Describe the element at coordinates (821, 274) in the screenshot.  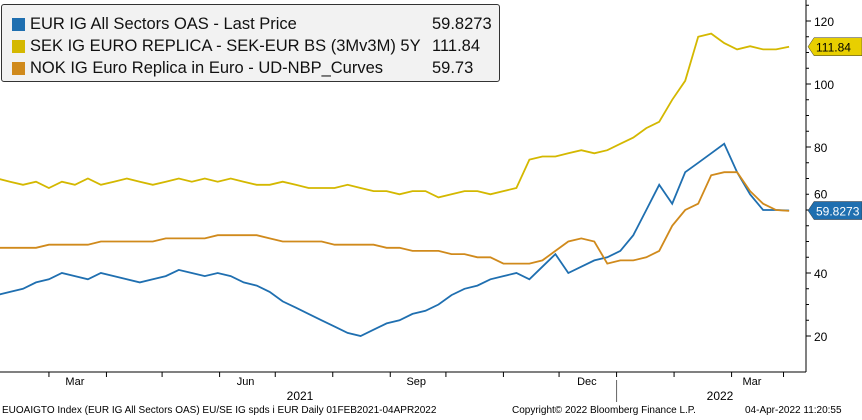
I see `y-tick-label: 40` at that location.